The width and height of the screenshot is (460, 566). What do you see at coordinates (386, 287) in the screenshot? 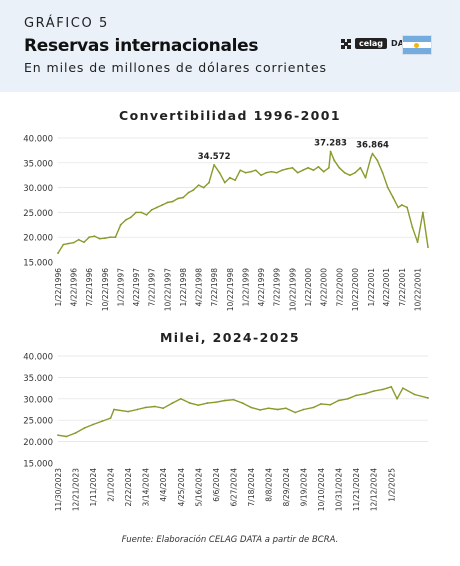
I see `x-tick-label: 4/22/2001` at bounding box center [386, 287].